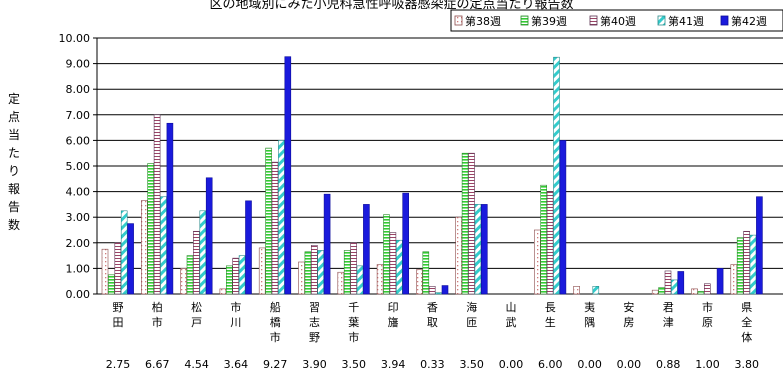 Image resolution: width=783 pixels, height=375 pixels. What do you see at coordinates (118, 322) in the screenshot?
I see `x-tick-label: 田` at bounding box center [118, 322].